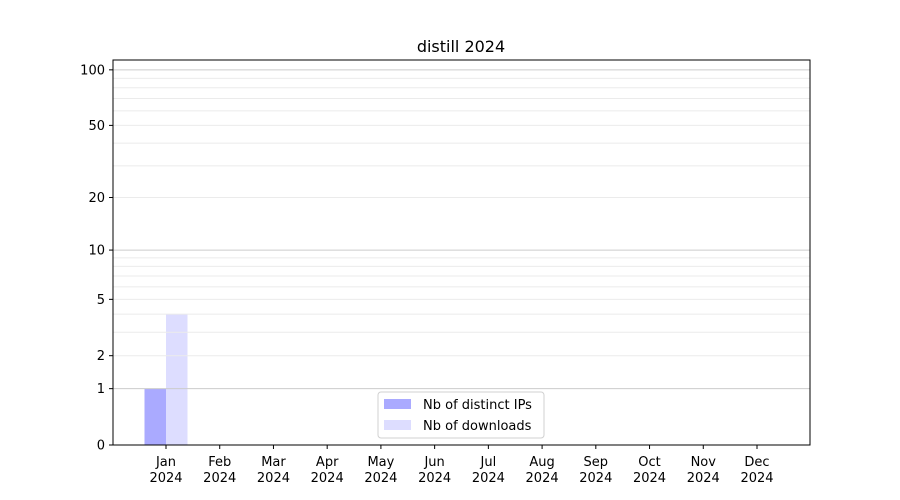 This screenshot has height=500, width=900. What do you see at coordinates (649, 462) in the screenshot?
I see `x-tick-label-line: Oct` at bounding box center [649, 462].